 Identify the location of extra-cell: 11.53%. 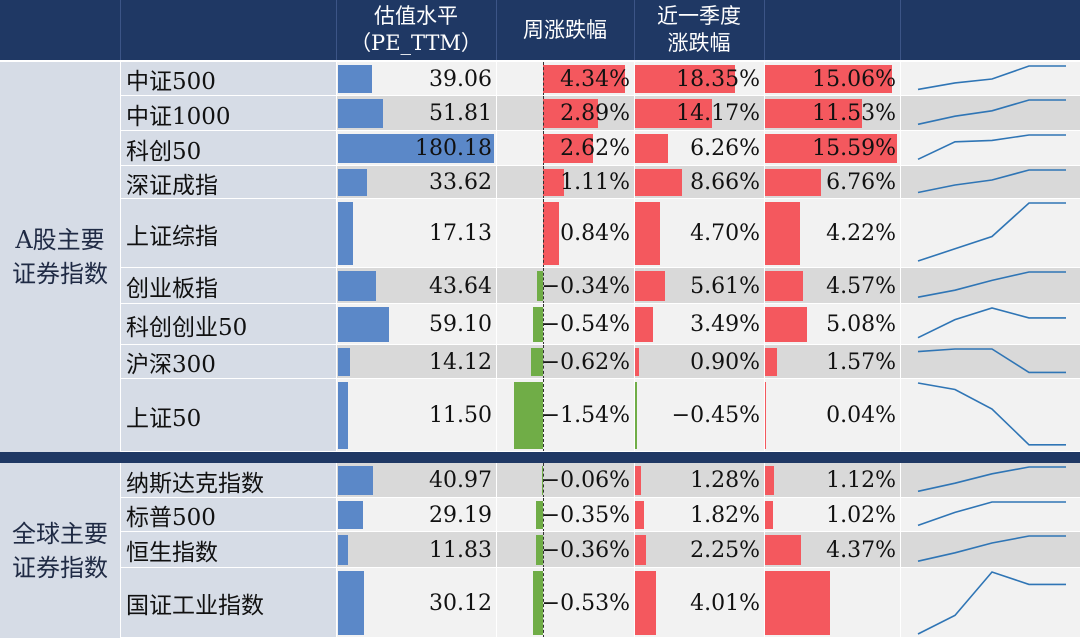
(832, 113).